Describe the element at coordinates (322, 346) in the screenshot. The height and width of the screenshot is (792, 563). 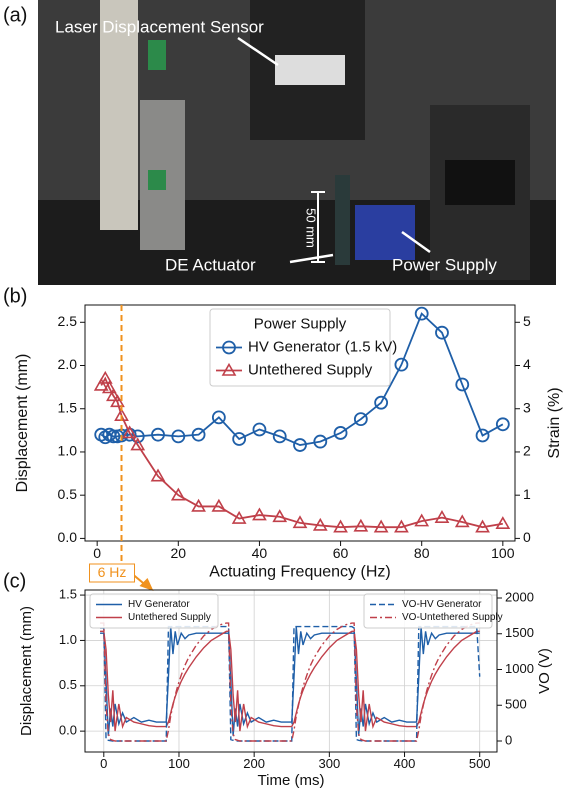
I see `legend-label: HV Generator (1.5 kV)` at that location.